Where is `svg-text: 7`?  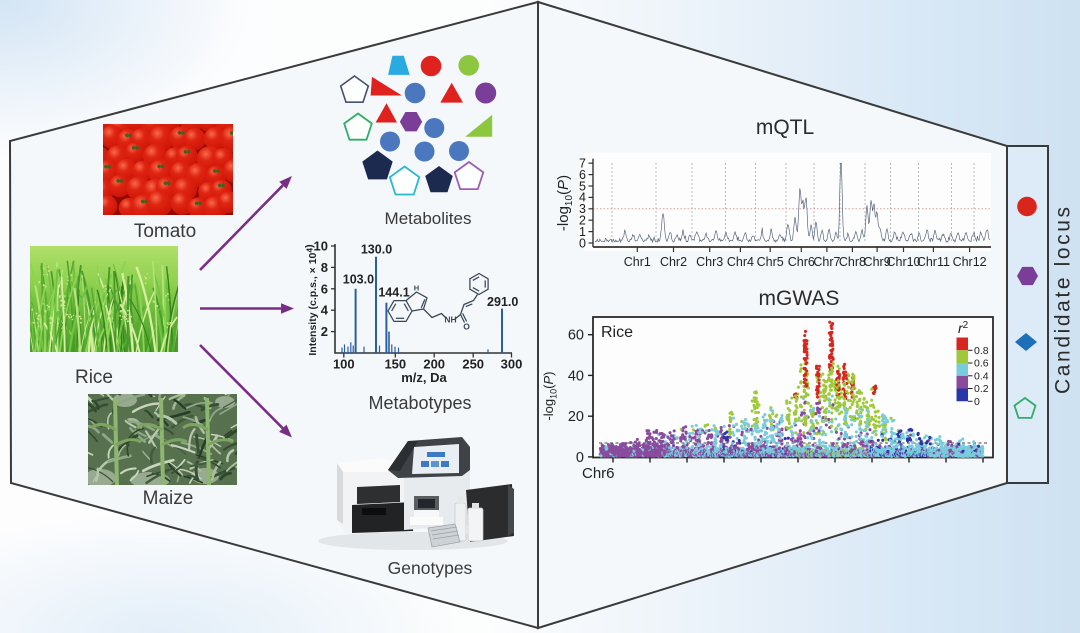
svg-text: 7 is located at coordinates (582, 164).